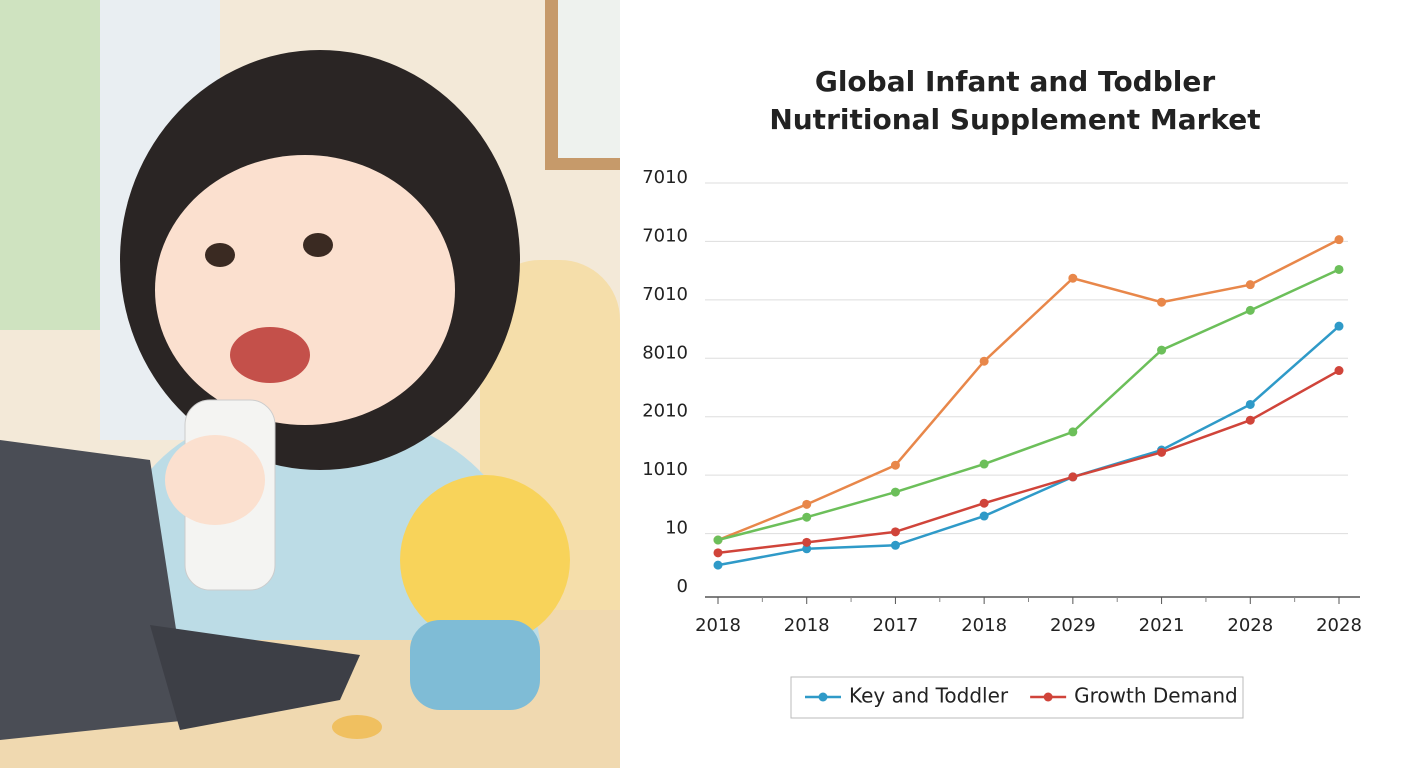 Image resolution: width=1408 pixels, height=768 pixels. Describe the element at coordinates (929, 696) in the screenshot. I see `legend-label: Key and Toddler` at that location.